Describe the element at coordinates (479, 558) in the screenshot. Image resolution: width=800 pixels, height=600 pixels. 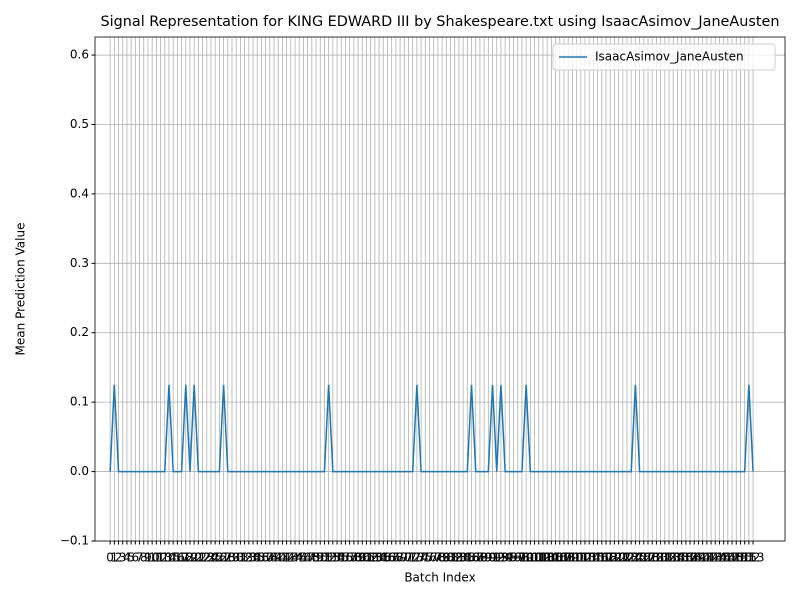
I see `x-tick-label: 88` at that location.